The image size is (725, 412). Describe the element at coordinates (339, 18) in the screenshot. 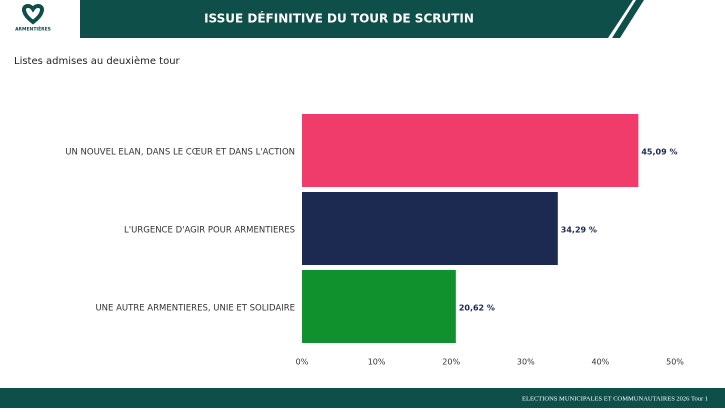

I see `header-title: ISSUE DÉFINITIVE DU TOUR DE SCRUTIN` at that location.